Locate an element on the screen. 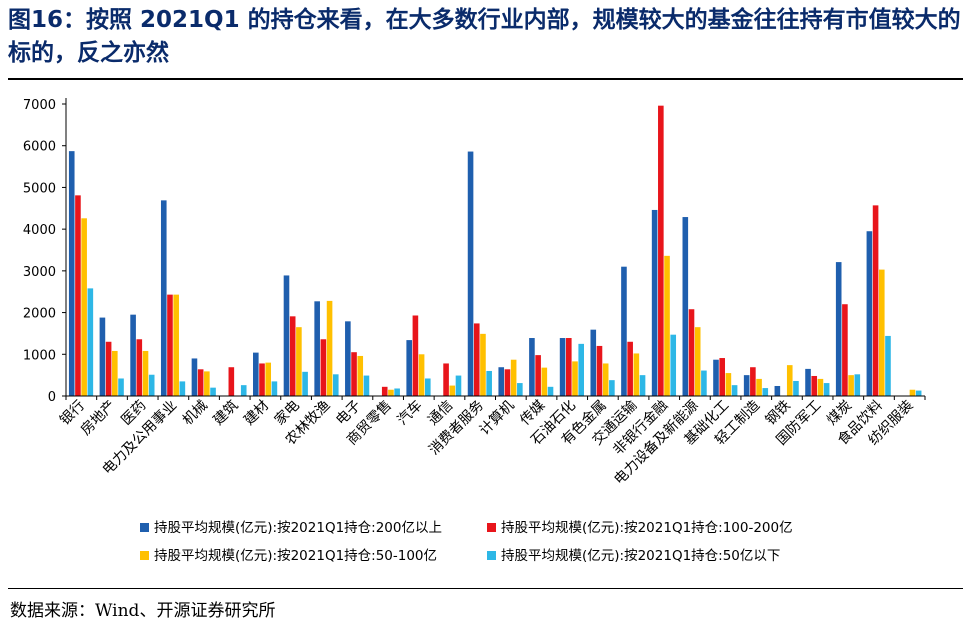 The image size is (969, 630). y-tick-label: 6000 is located at coordinates (39, 147).